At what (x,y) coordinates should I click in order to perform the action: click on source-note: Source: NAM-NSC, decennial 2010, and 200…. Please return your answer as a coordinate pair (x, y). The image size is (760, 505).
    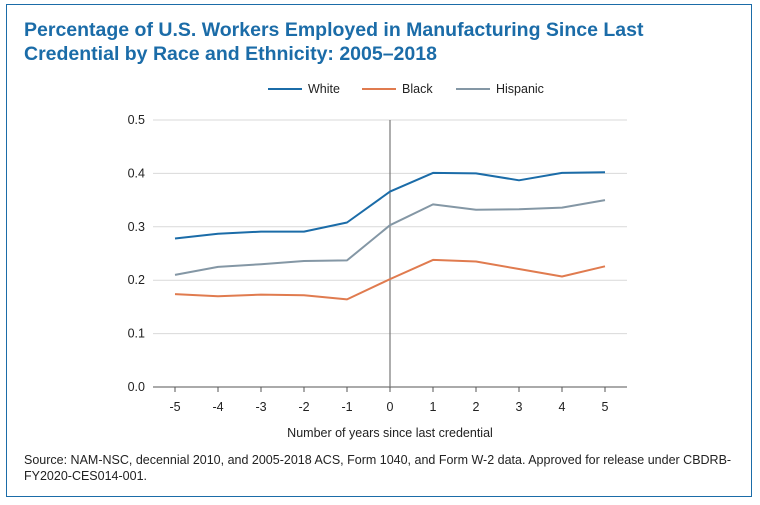
    Looking at the image, I should click on (378, 468).